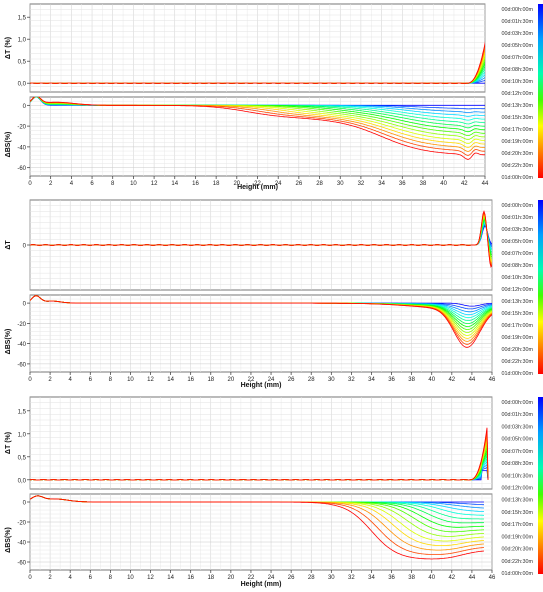 This screenshot has height=592, width=543. Describe the element at coordinates (236, 184) in the screenshot. I see `x-tick-label: 20` at that location.